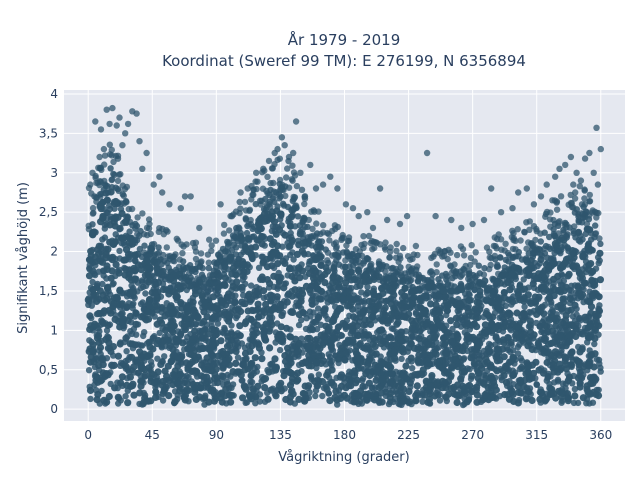 This screenshot has width=640, height=480. Describe the element at coordinates (536, 435) in the screenshot. I see `x-tick-label: 315` at that location.